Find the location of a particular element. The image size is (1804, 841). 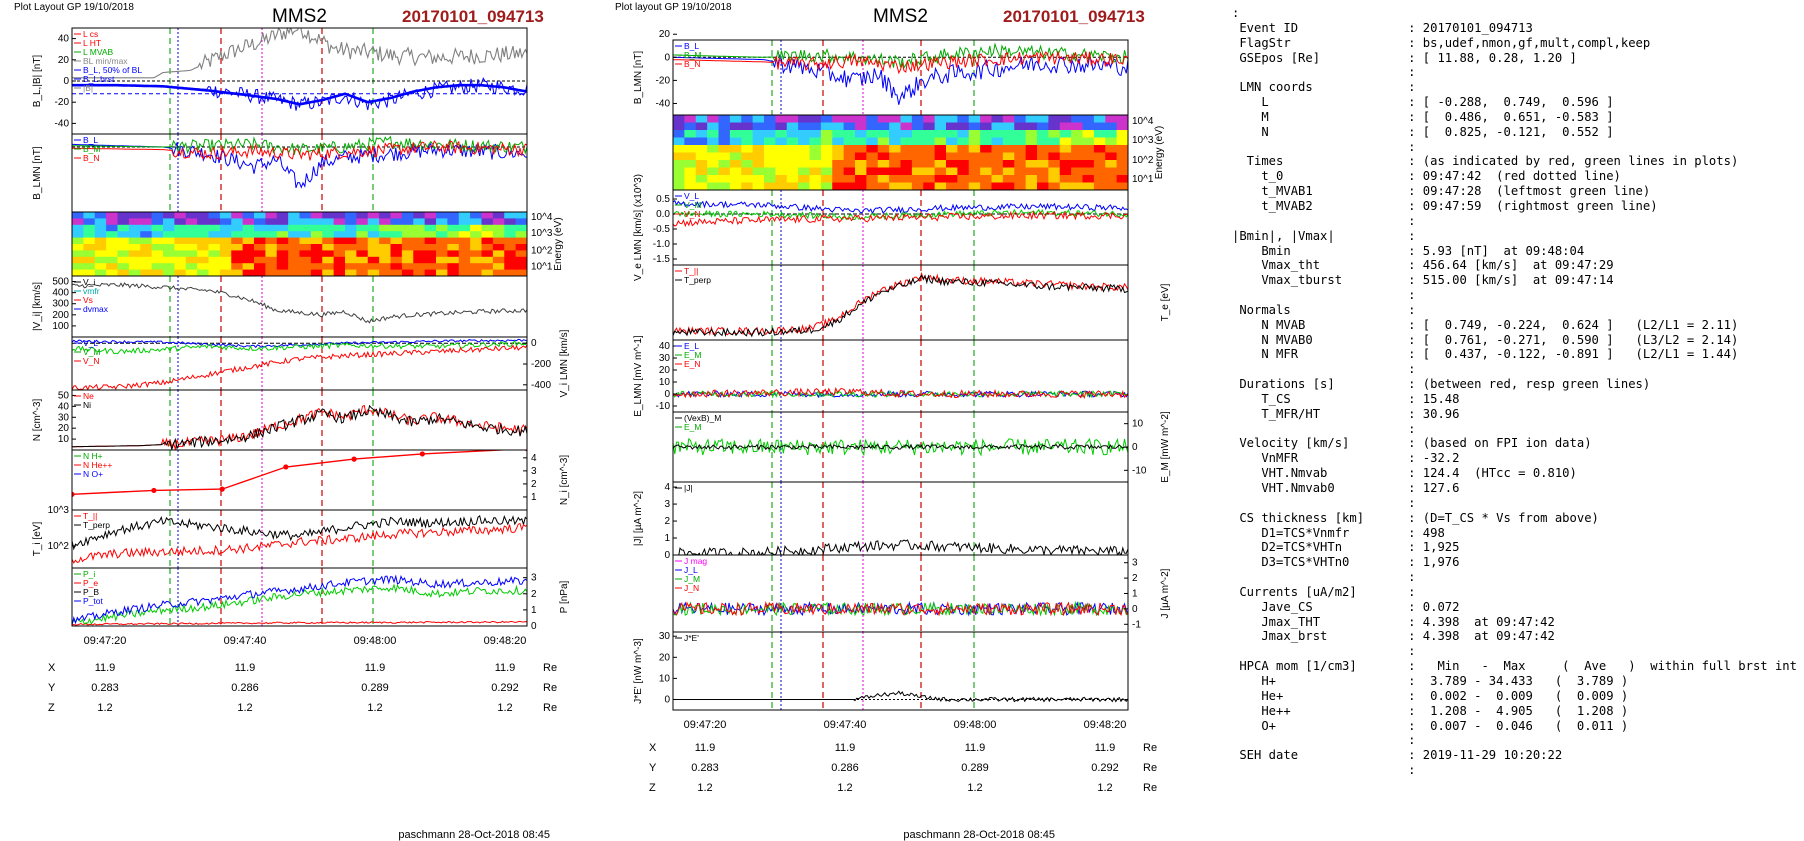

ephemeris-value: 0.289 is located at coordinates (975, 768).